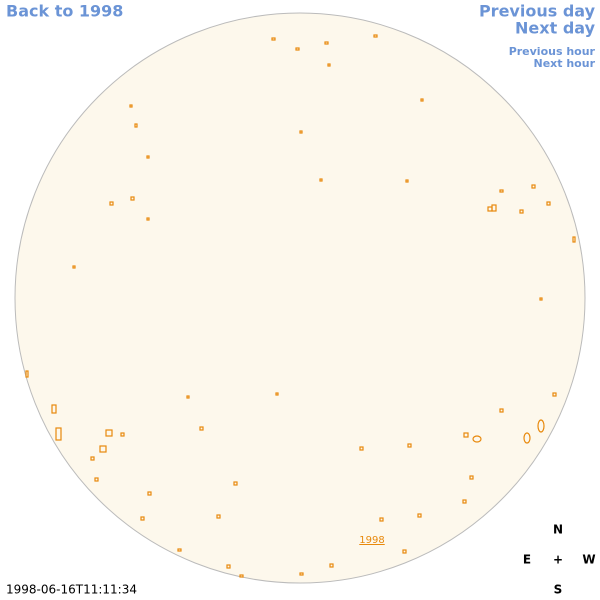  Describe the element at coordinates (558, 530) in the screenshot. I see `compass-north: N` at that location.